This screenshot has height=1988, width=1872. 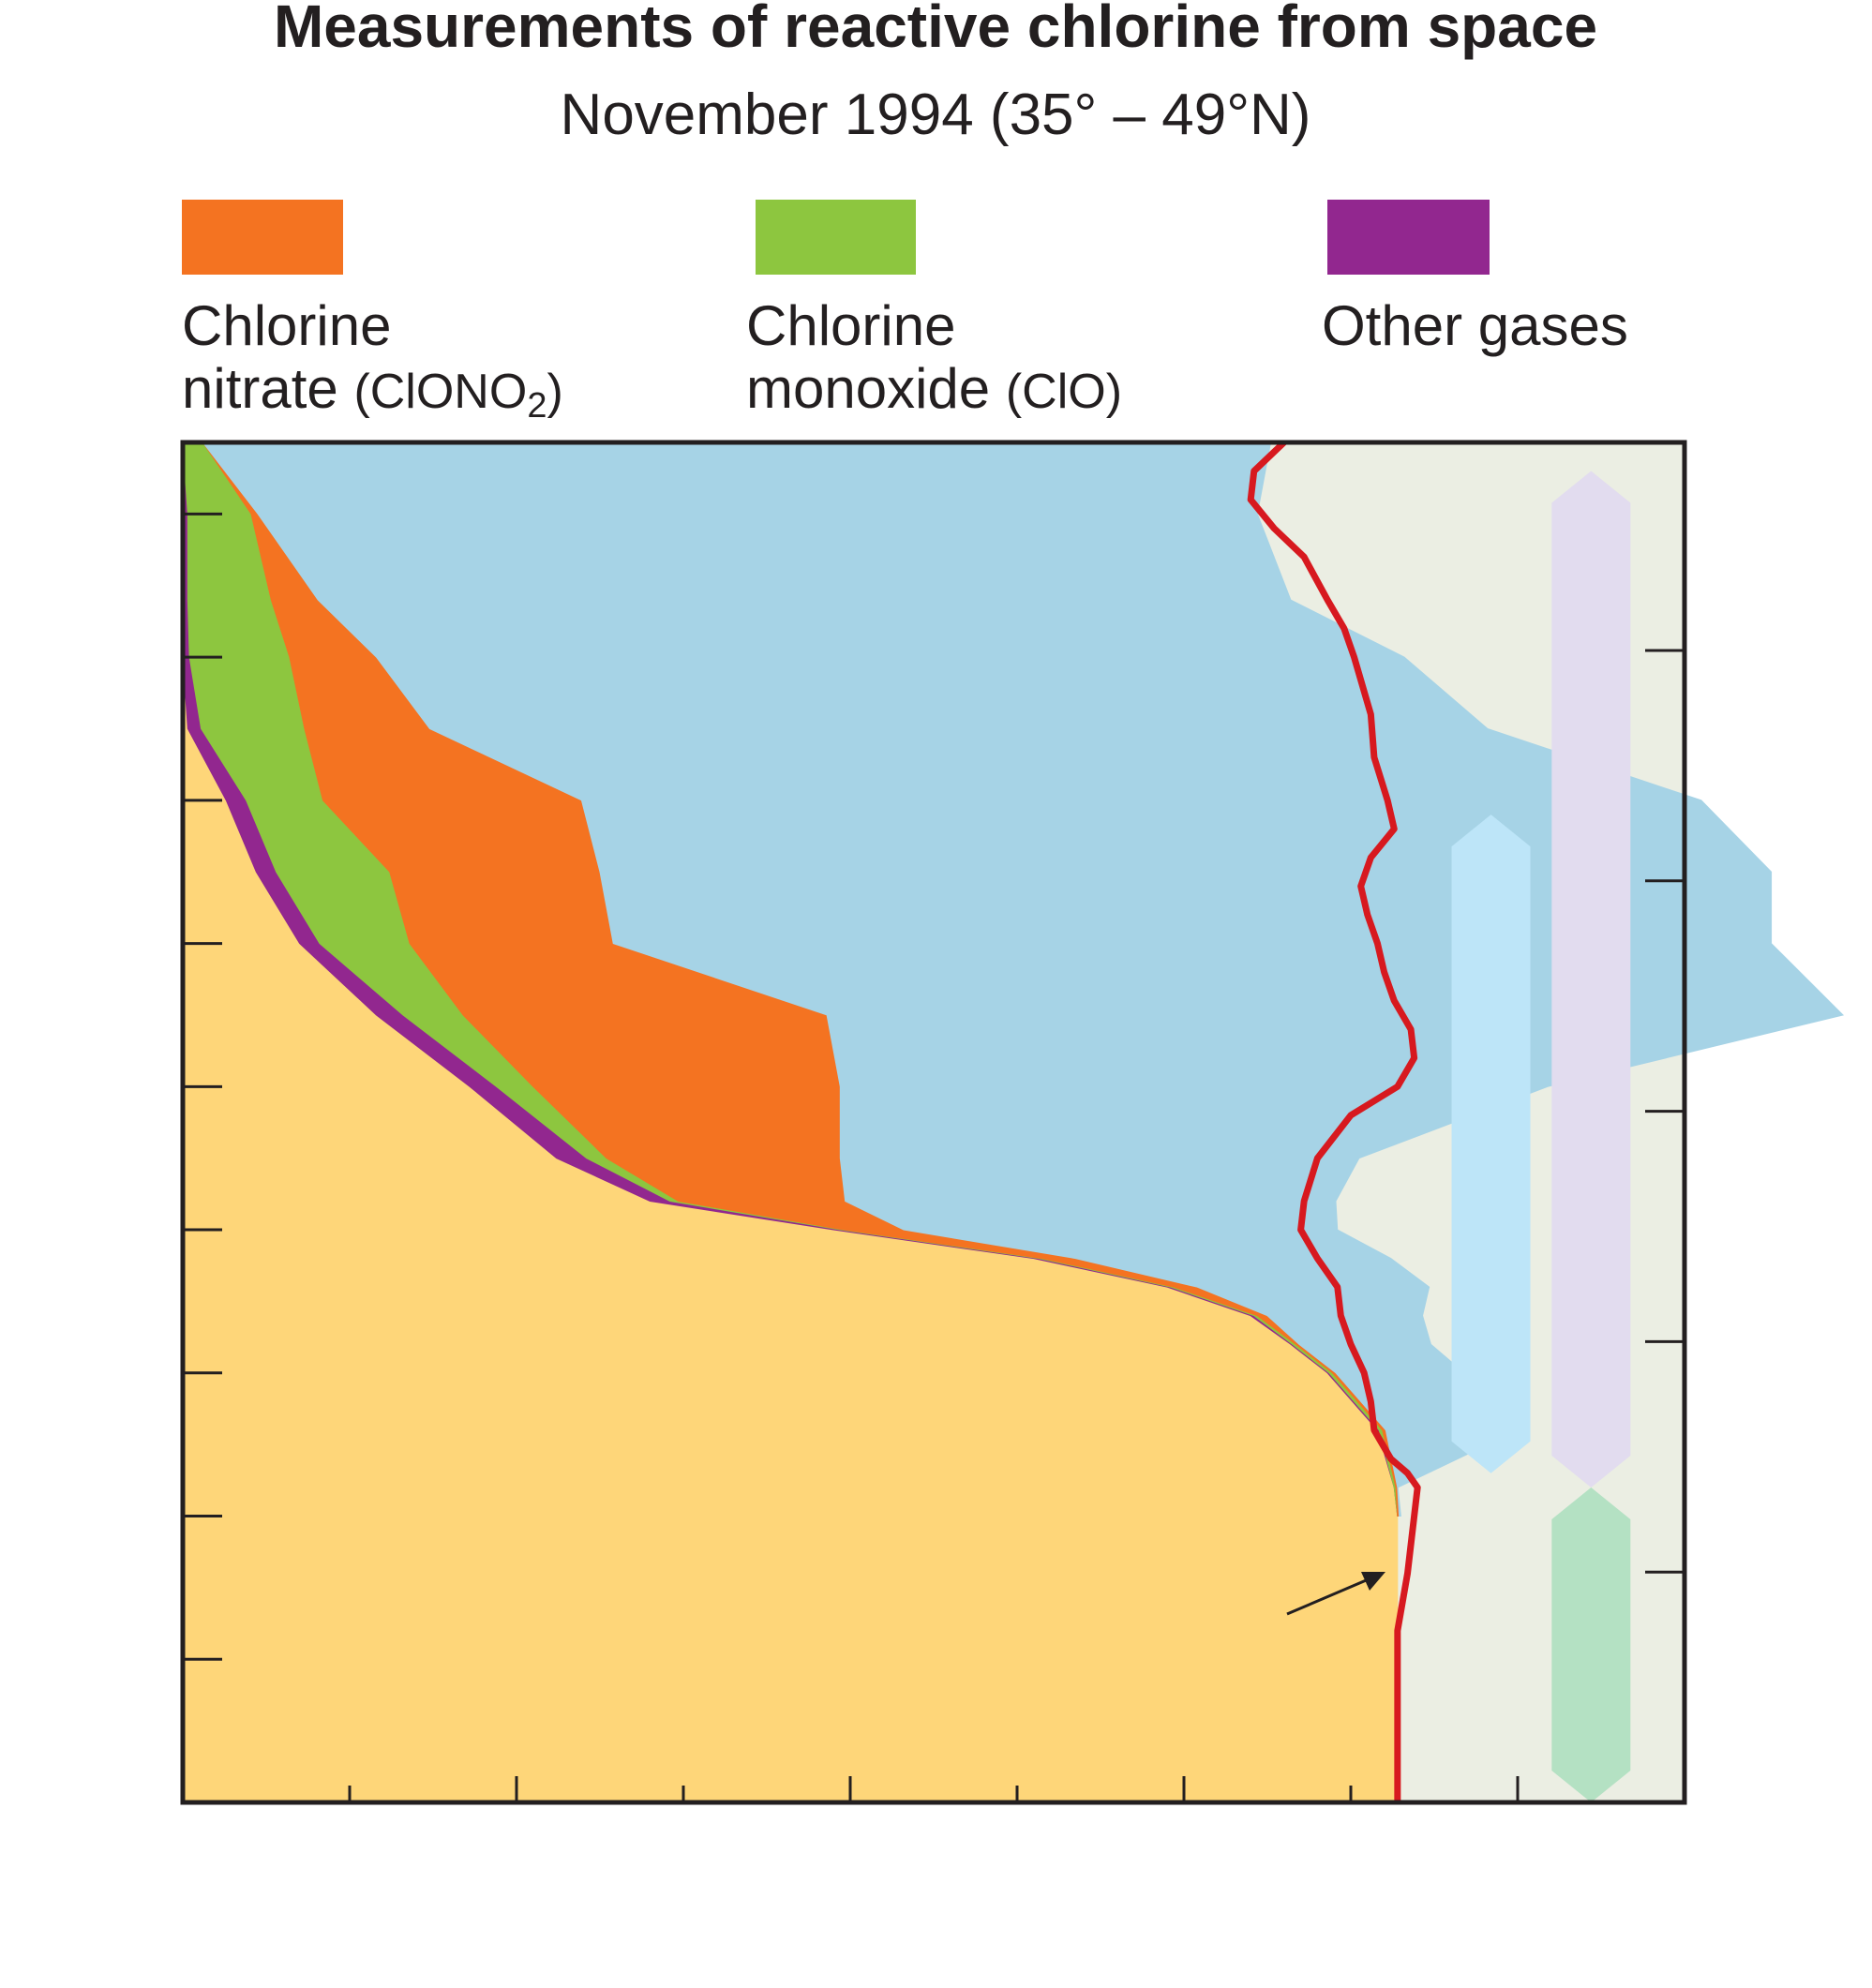 I want to click on legend-label-chlorine-nitrate-line2: nitrate (ClONO2), so click(x=372, y=391).